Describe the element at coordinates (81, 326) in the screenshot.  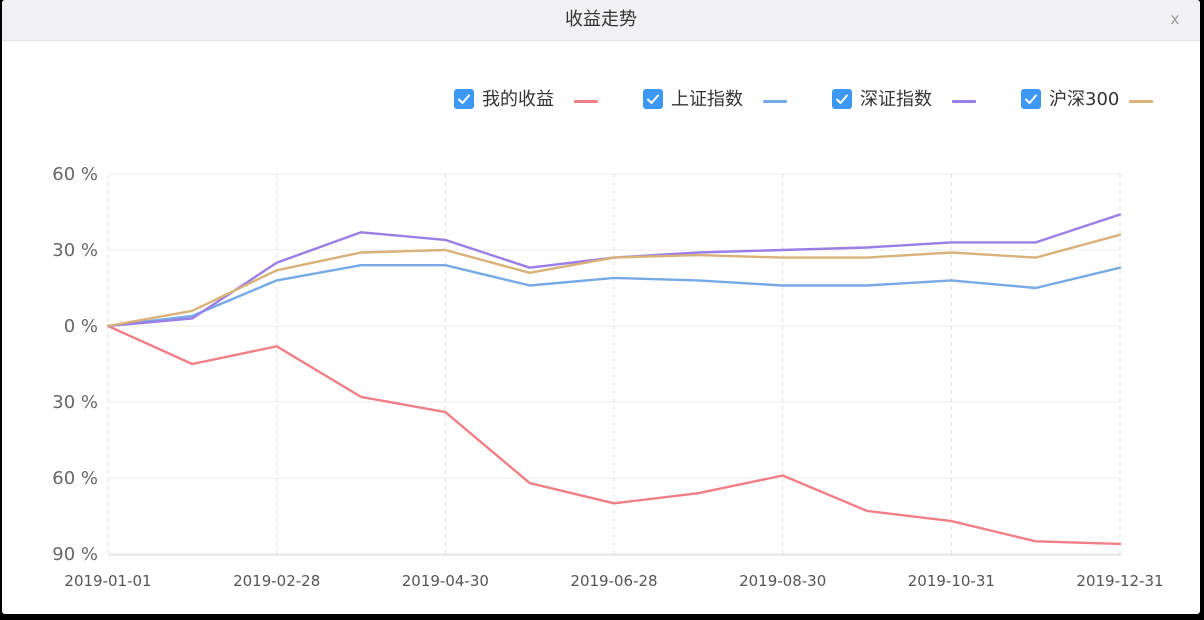
I see `y-tick-label: 0 %` at that location.